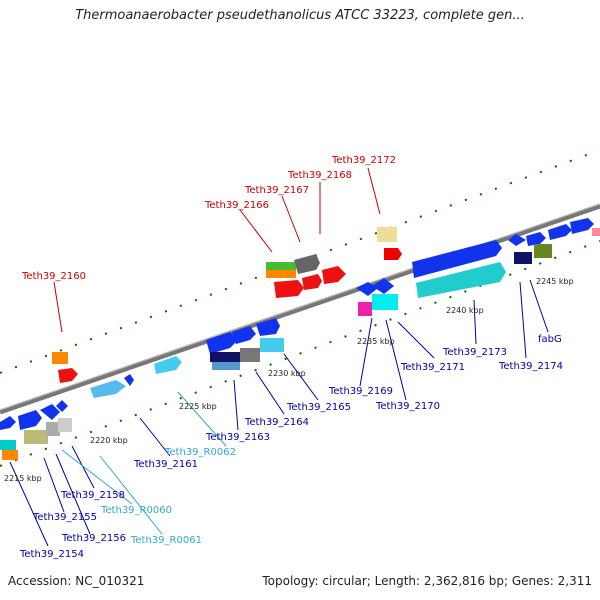  What do you see at coordinates (281, 266) in the screenshot?
I see `gene-2166-block` at bounding box center [281, 266].